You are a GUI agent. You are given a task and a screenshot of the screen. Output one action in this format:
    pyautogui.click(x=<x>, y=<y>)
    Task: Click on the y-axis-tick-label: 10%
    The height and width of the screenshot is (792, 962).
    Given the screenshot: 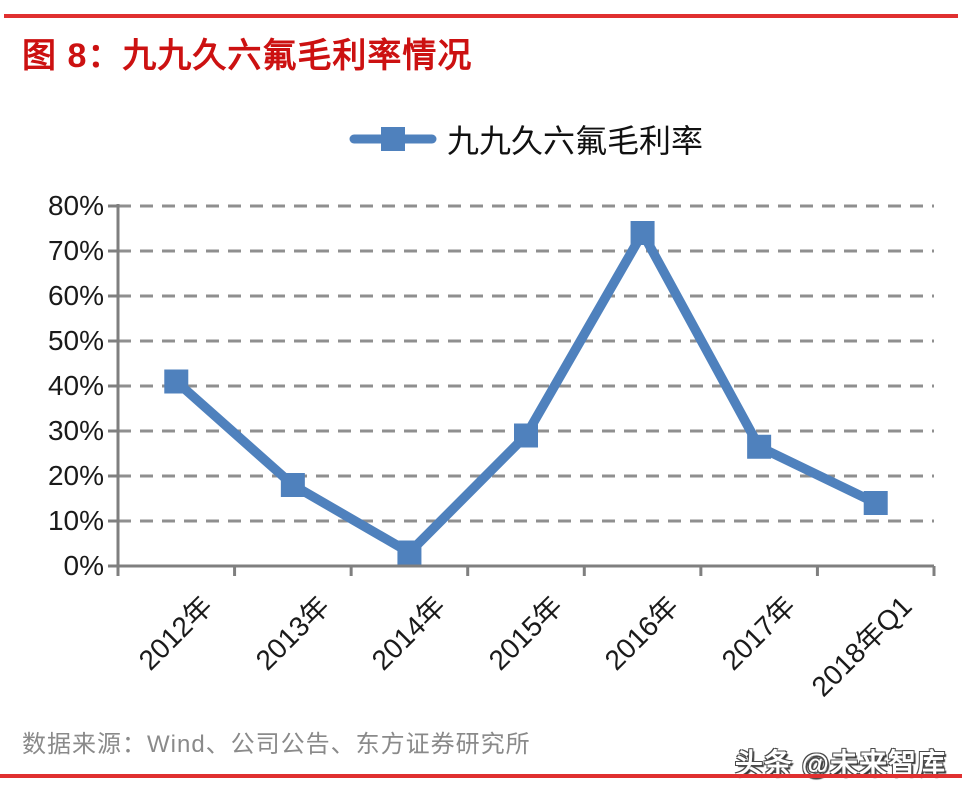 What is the action you would take?
    pyautogui.click(x=75, y=520)
    